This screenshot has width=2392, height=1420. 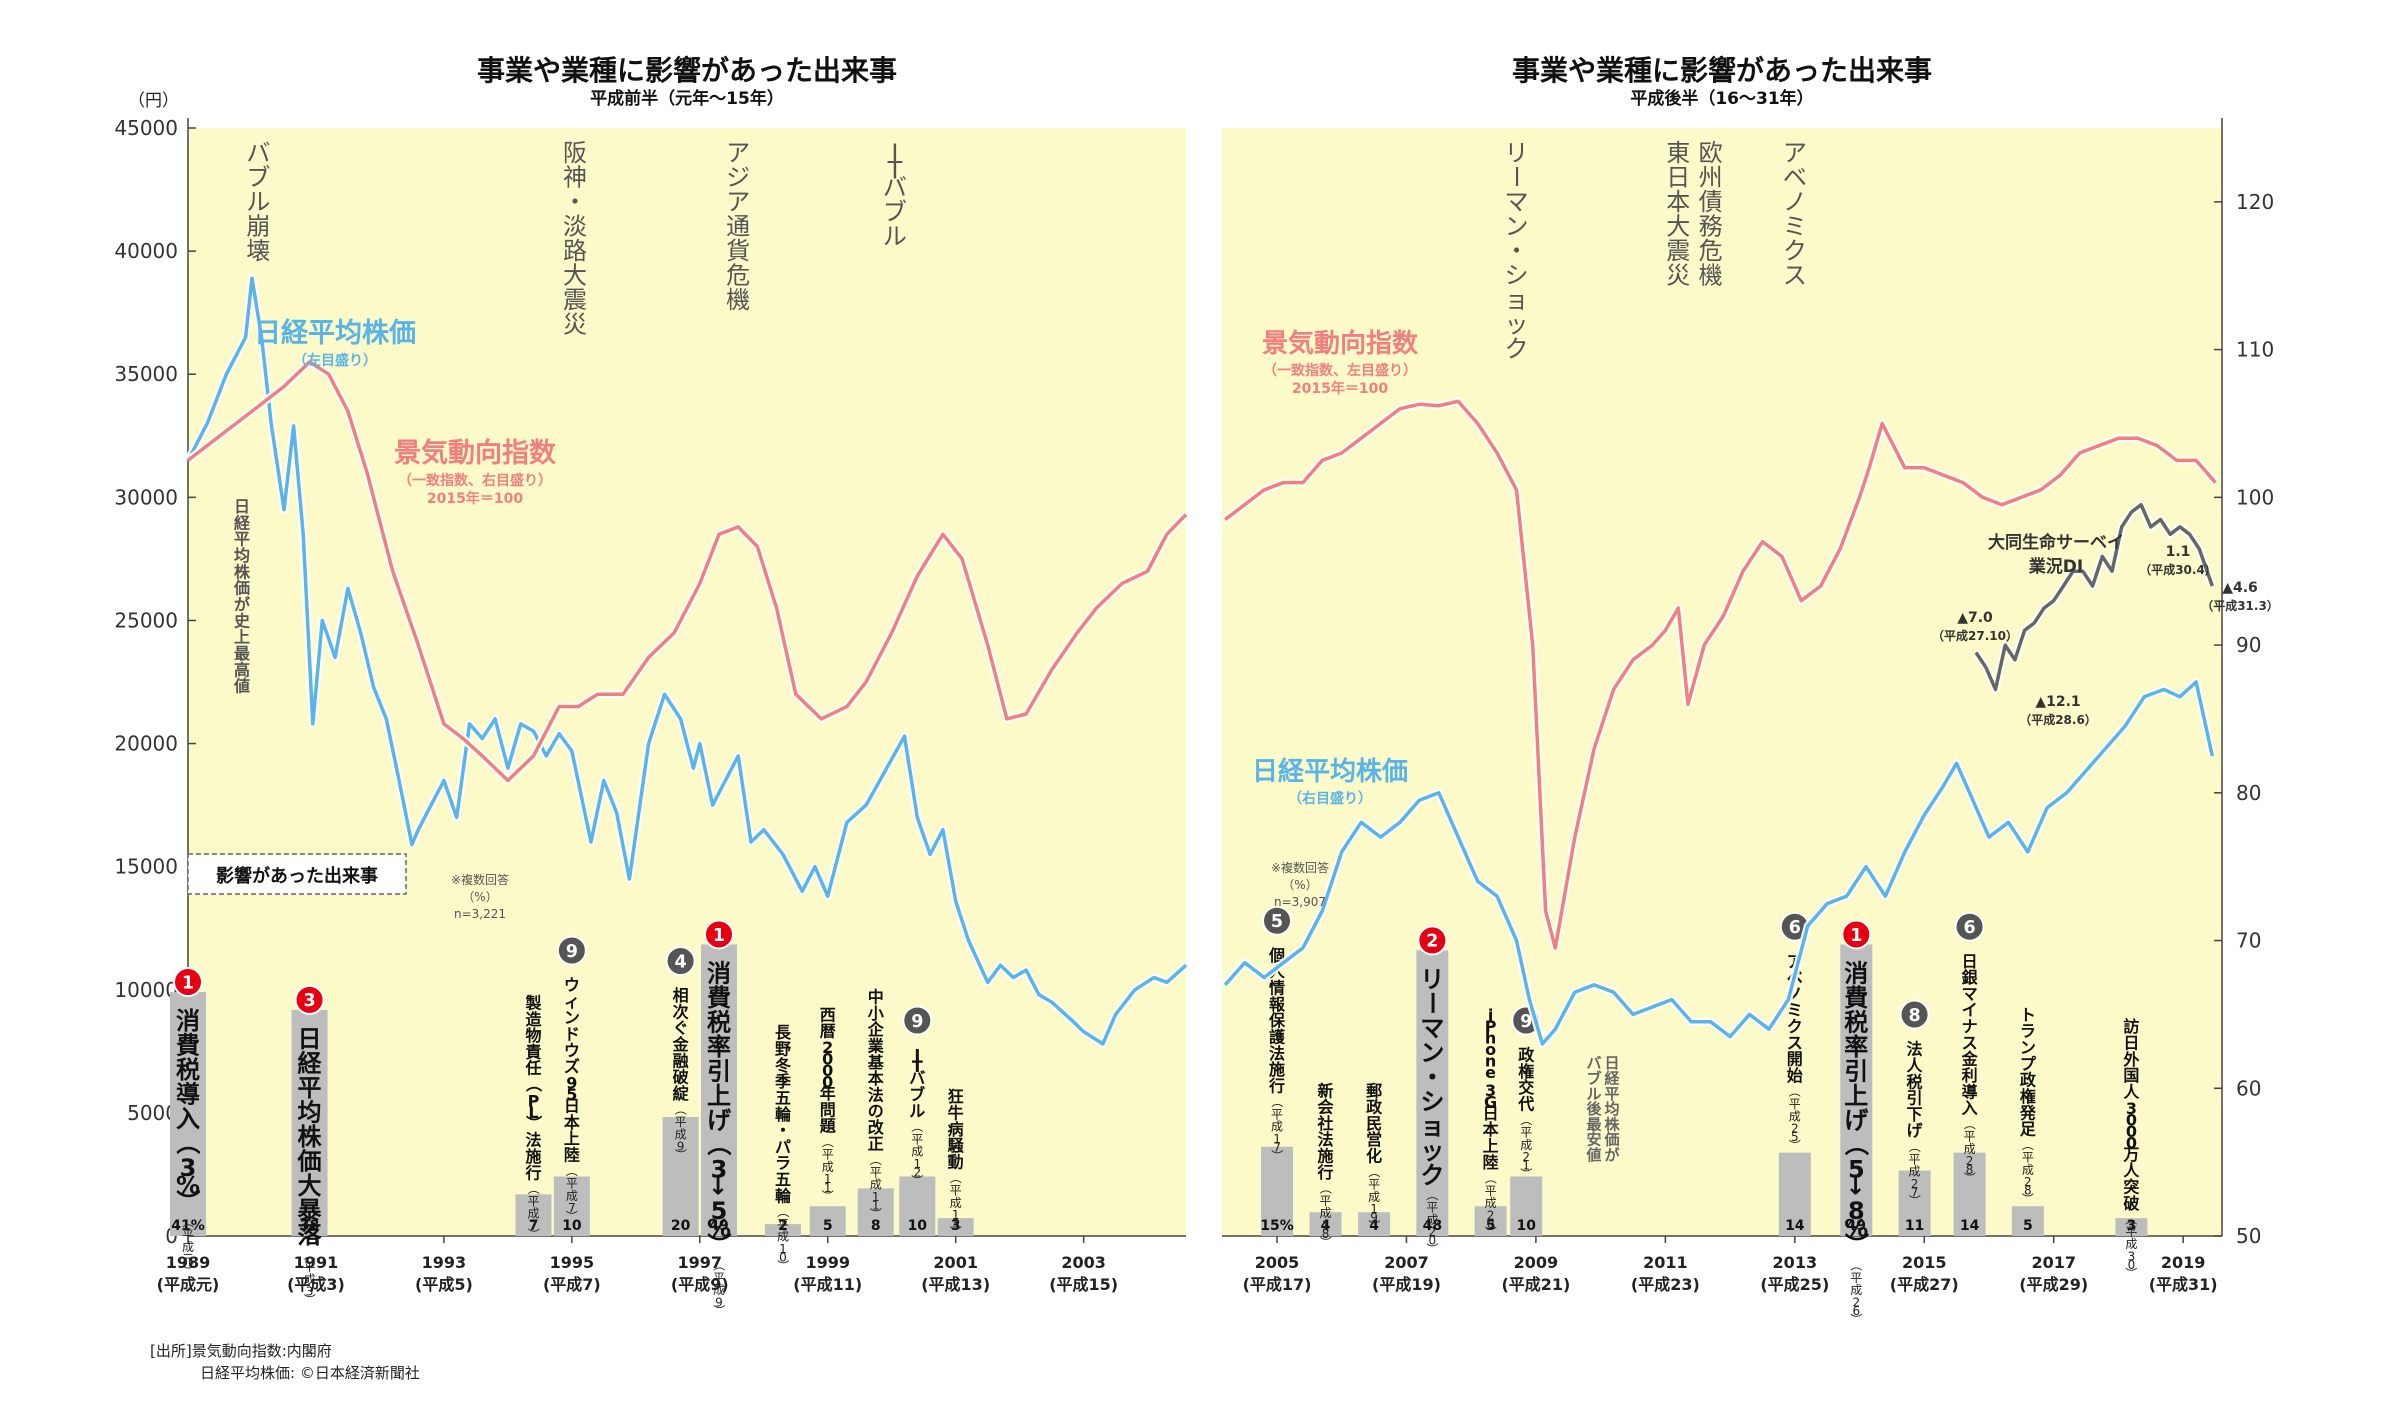 I want to click on svg-text: 消, so click(x=188, y=1021).